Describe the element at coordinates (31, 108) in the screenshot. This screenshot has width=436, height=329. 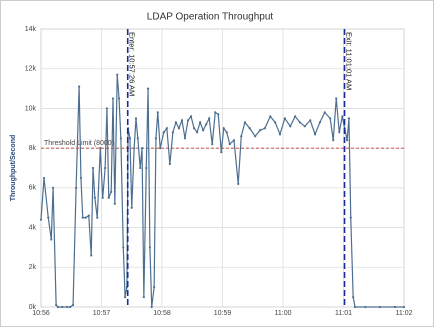
I see `y-tick-label: 10k` at that location.